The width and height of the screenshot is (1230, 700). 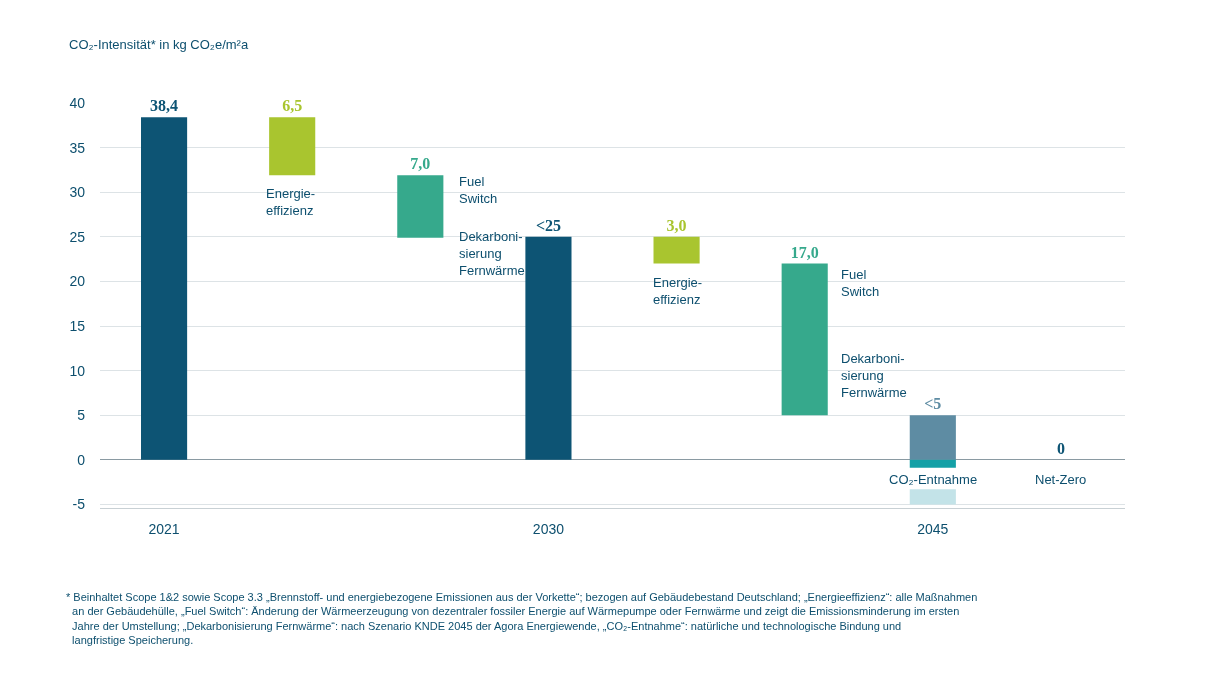 What do you see at coordinates (548, 225) in the screenshot?
I see `data-label: <25` at bounding box center [548, 225].